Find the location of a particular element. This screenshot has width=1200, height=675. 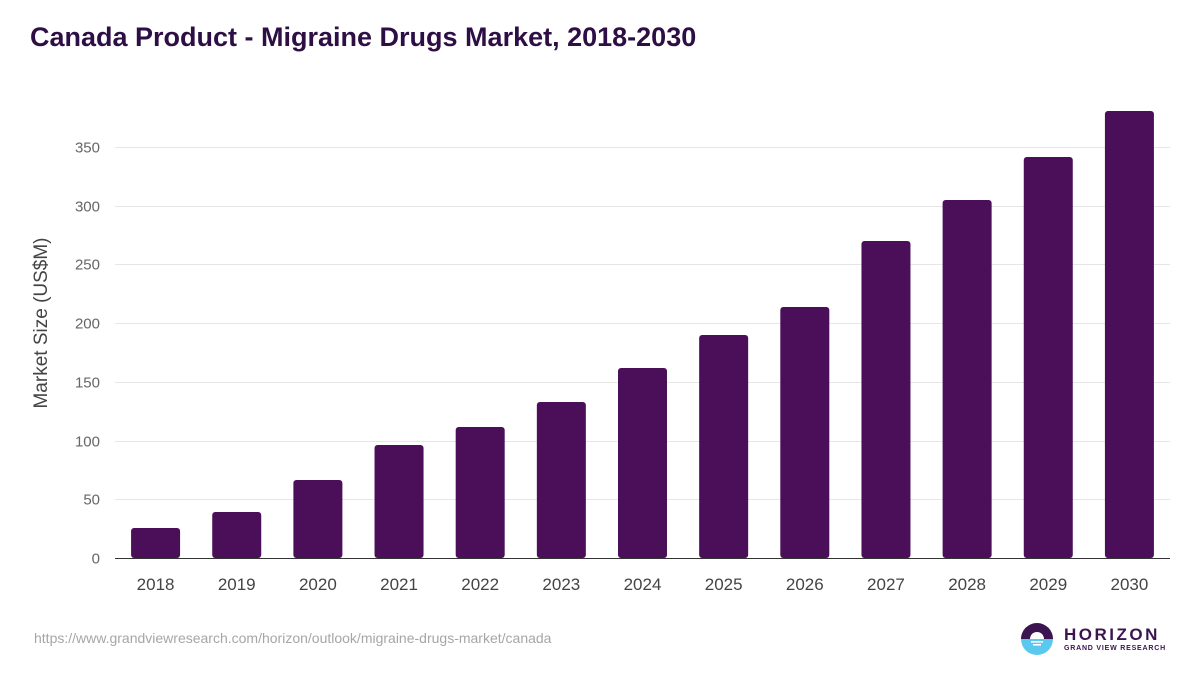

x-tick-label: 2018 is located at coordinates (156, 584).